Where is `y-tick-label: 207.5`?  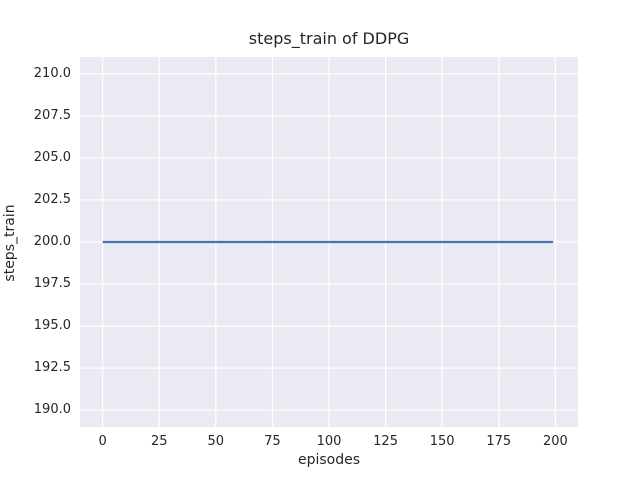 y-tick-label: 207.5 is located at coordinates (52, 115).